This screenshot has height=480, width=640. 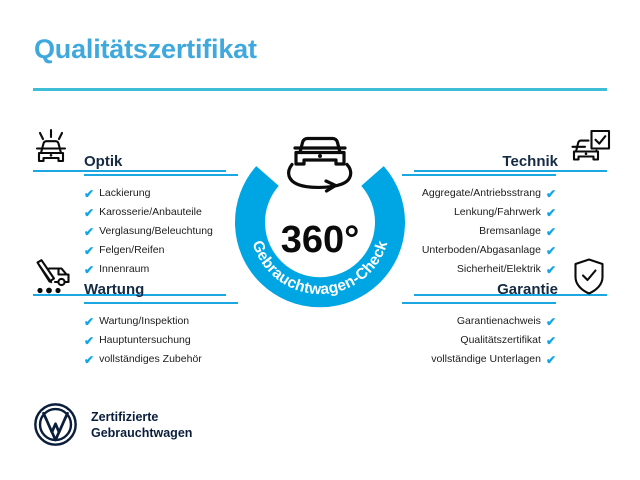 What do you see at coordinates (498, 321) in the screenshot?
I see `list-item-label: Garantienachweis` at bounding box center [498, 321].